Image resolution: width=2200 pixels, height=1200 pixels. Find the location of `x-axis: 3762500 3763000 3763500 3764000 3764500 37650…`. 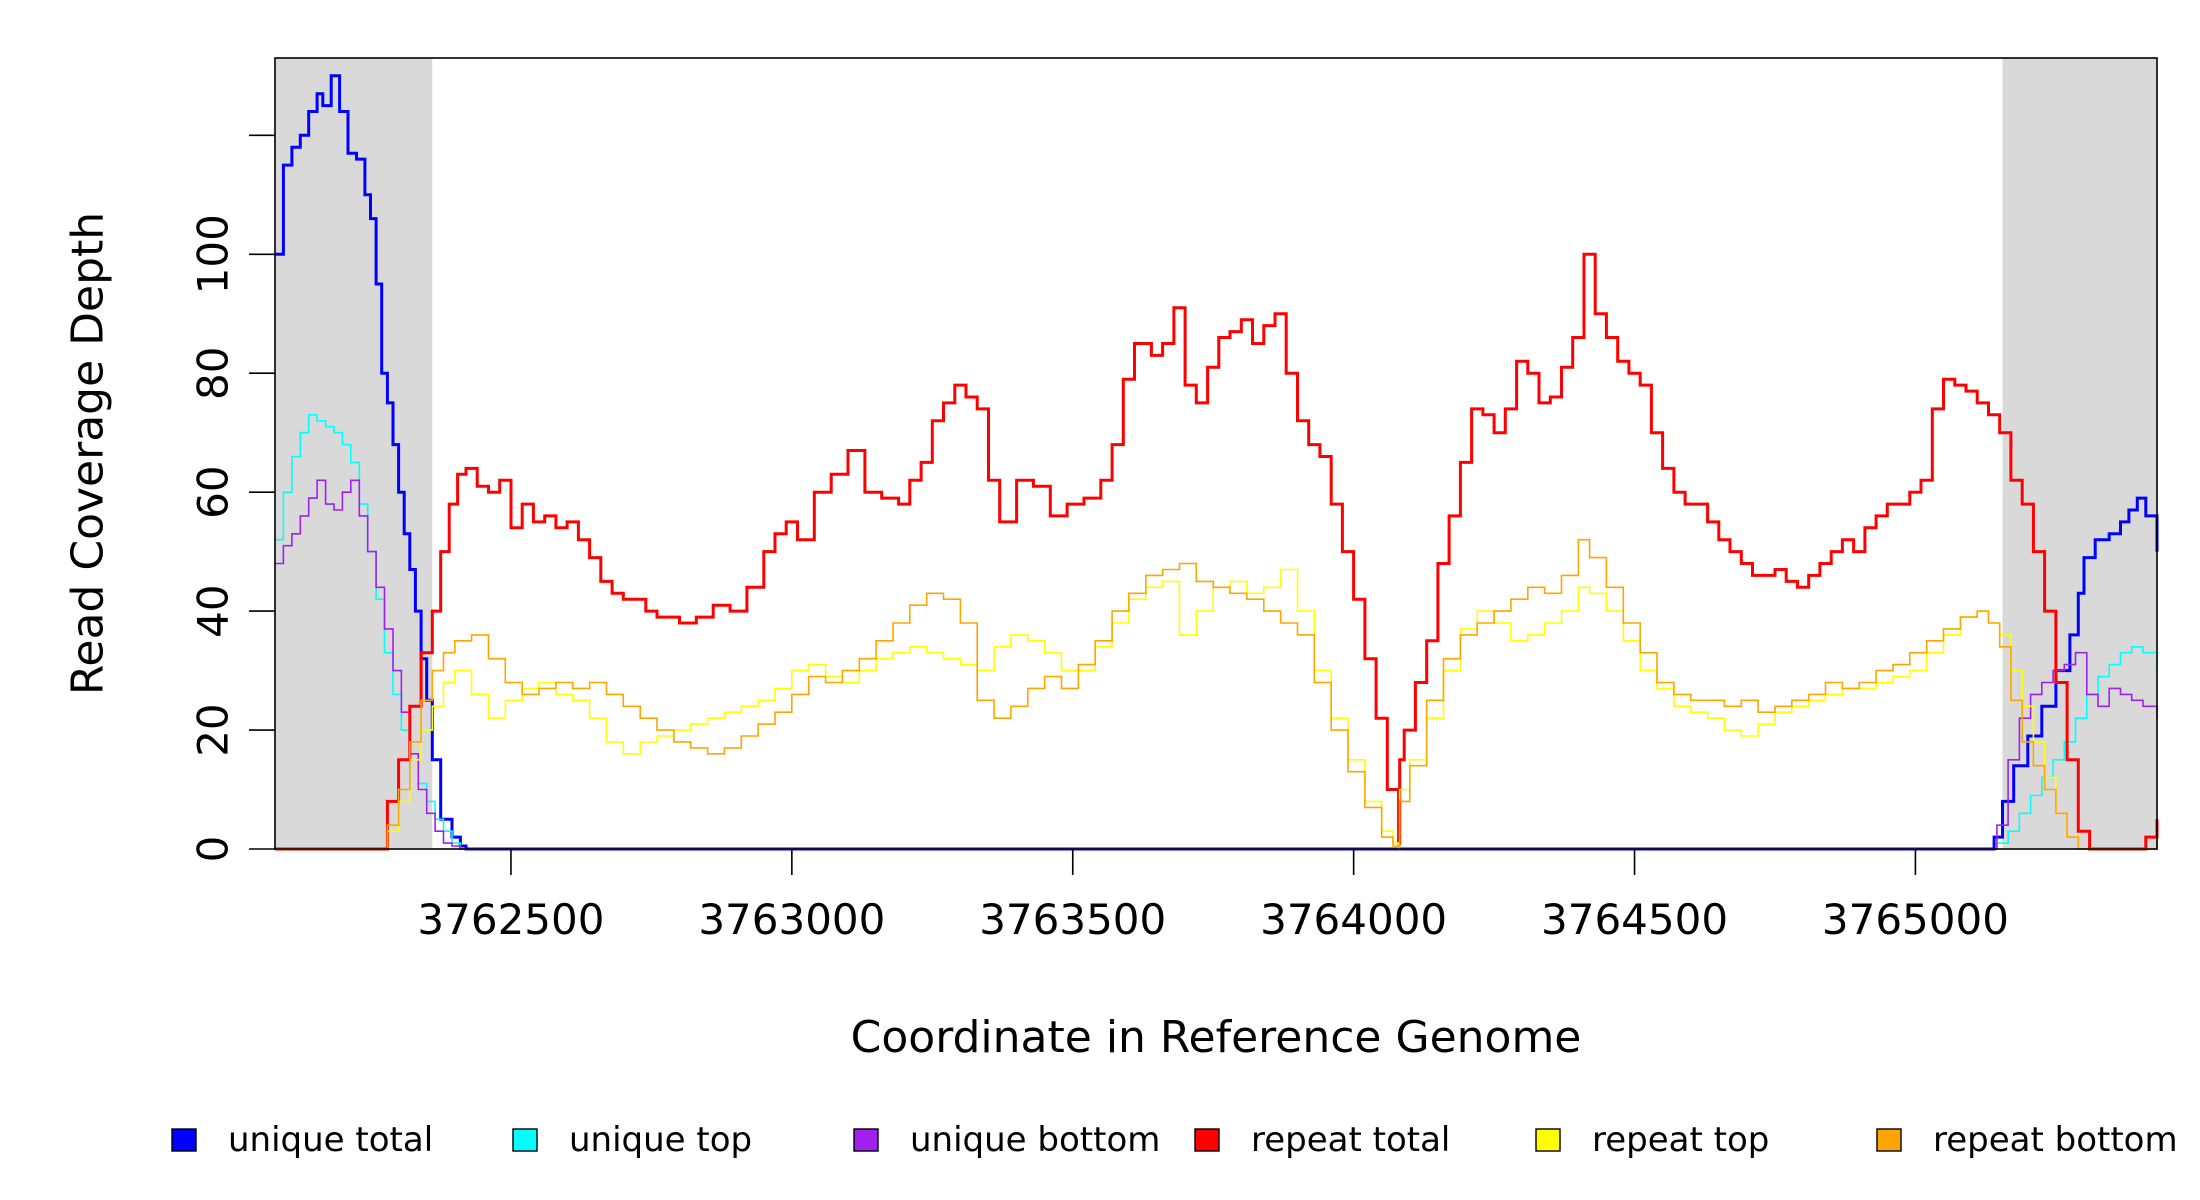

x-axis: 3762500 3763000 3763500 3764000 3764500 37650… is located at coordinates (1213, 896).